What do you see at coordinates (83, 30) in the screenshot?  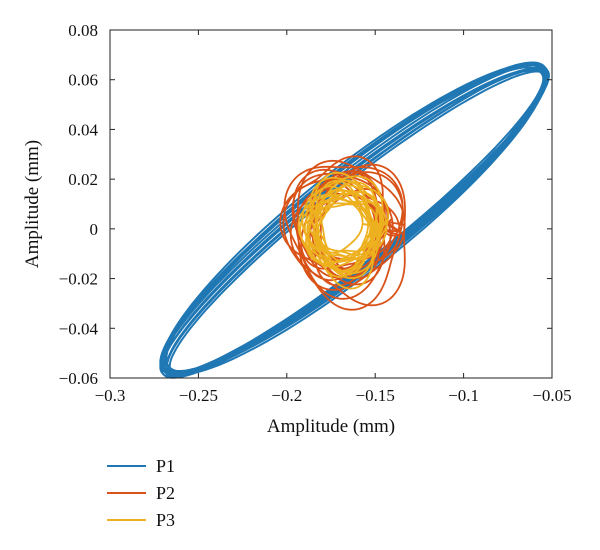 I see `y-tick-label: 0.08` at bounding box center [83, 30].